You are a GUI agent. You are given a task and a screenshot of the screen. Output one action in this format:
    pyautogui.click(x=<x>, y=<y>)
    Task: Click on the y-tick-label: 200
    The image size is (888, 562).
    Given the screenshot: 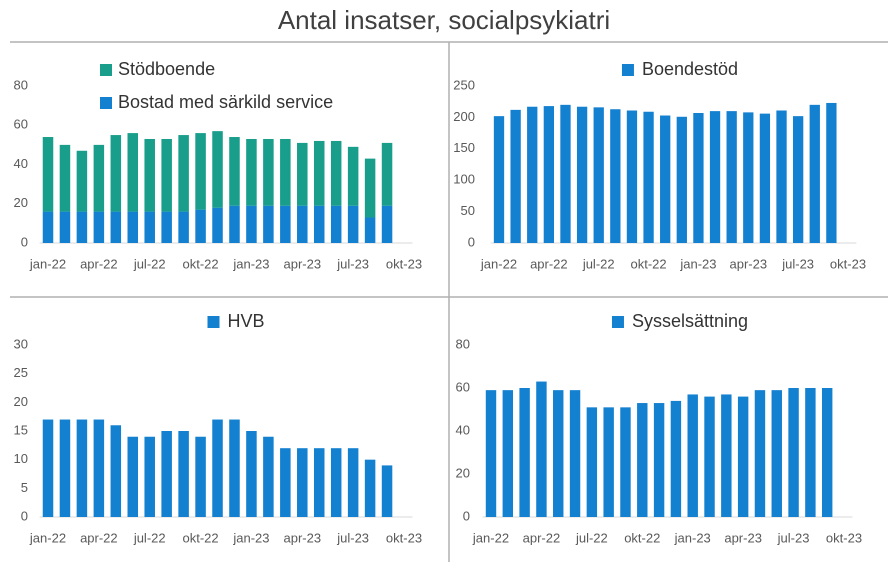 What is the action you would take?
    pyautogui.click(x=464, y=116)
    